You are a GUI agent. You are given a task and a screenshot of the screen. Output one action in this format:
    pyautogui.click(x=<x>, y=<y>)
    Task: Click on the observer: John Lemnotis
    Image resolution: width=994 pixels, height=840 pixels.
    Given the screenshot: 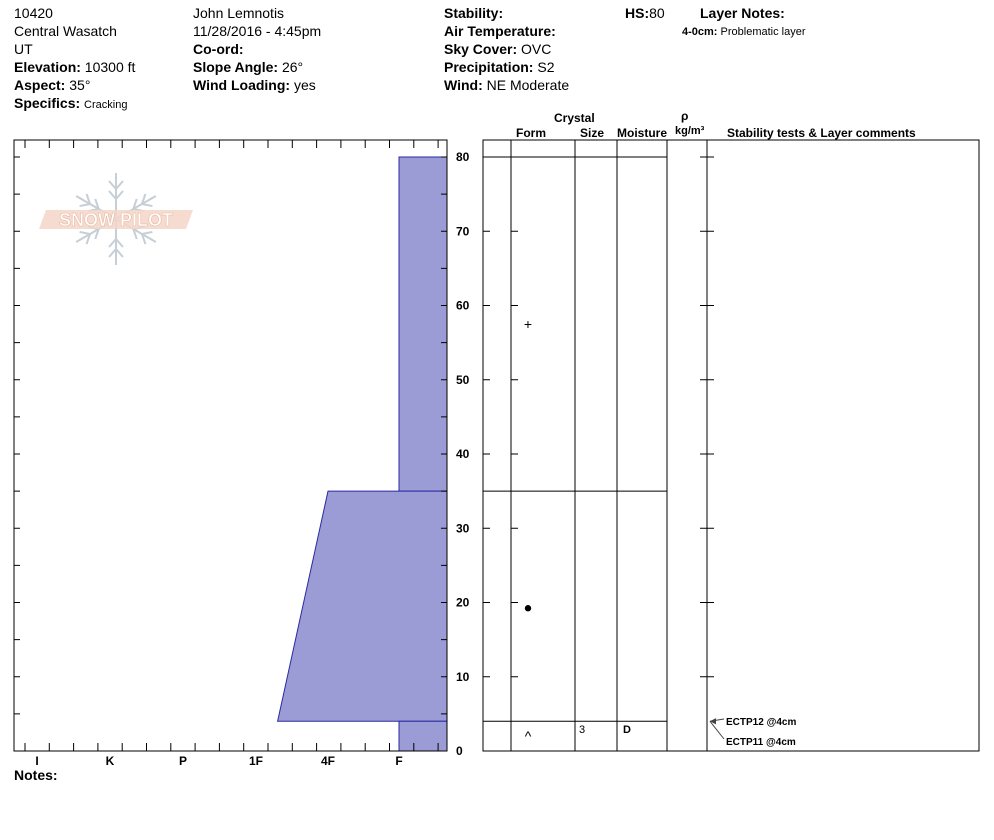 What is the action you would take?
    pyautogui.click(x=239, y=13)
    